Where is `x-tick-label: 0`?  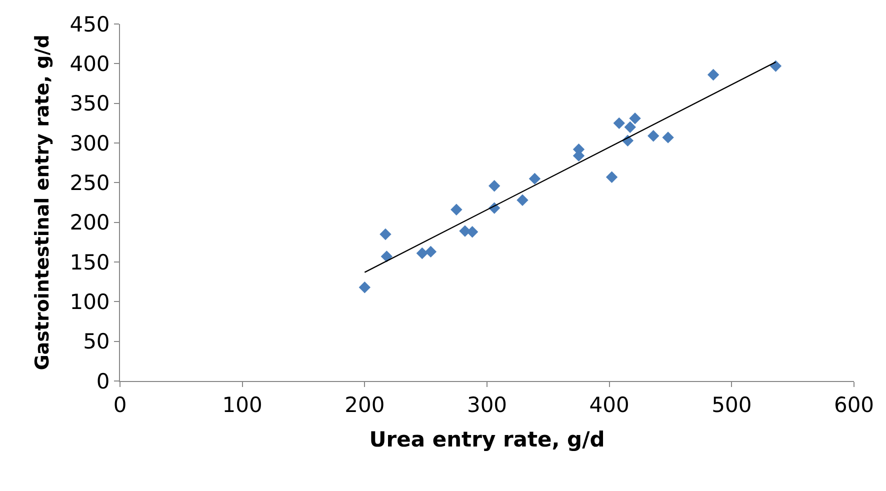
x-tick-label: 0 is located at coordinates (120, 405).